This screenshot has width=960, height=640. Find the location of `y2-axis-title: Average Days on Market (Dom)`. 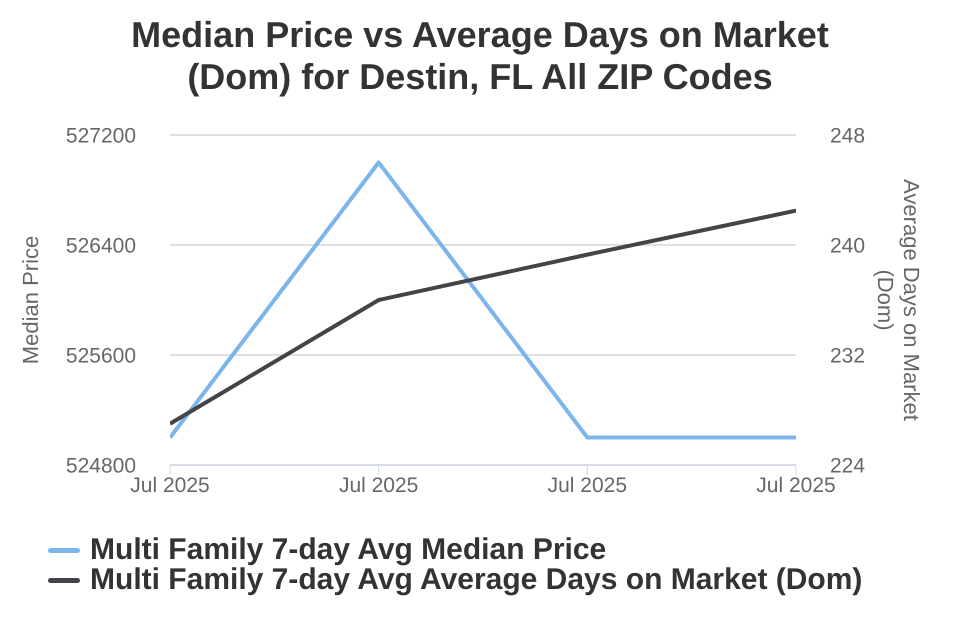

y2-axis-title: Average Days on Market (Dom) is located at coordinates (898, 300).